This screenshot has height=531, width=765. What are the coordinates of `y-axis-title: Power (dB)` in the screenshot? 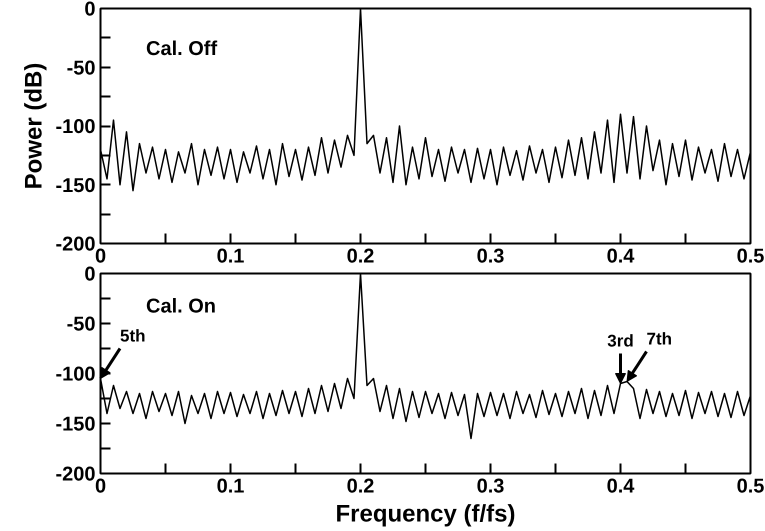 It's located at (34, 126).